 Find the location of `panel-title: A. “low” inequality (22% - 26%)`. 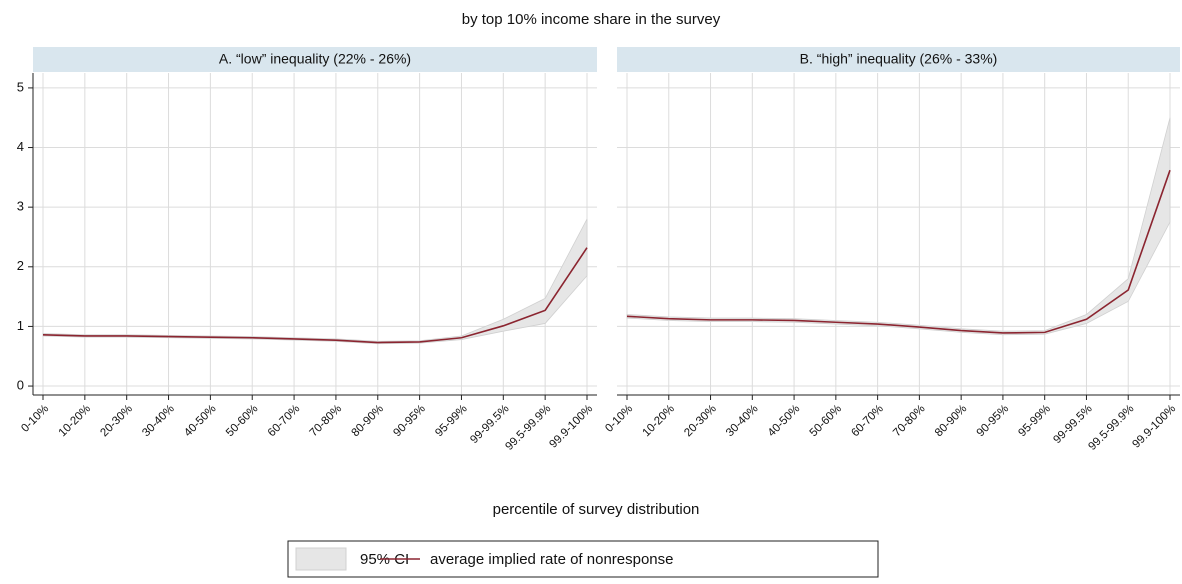

panel-title: A. “low” inequality (22% - 26%) is located at coordinates (315, 59).